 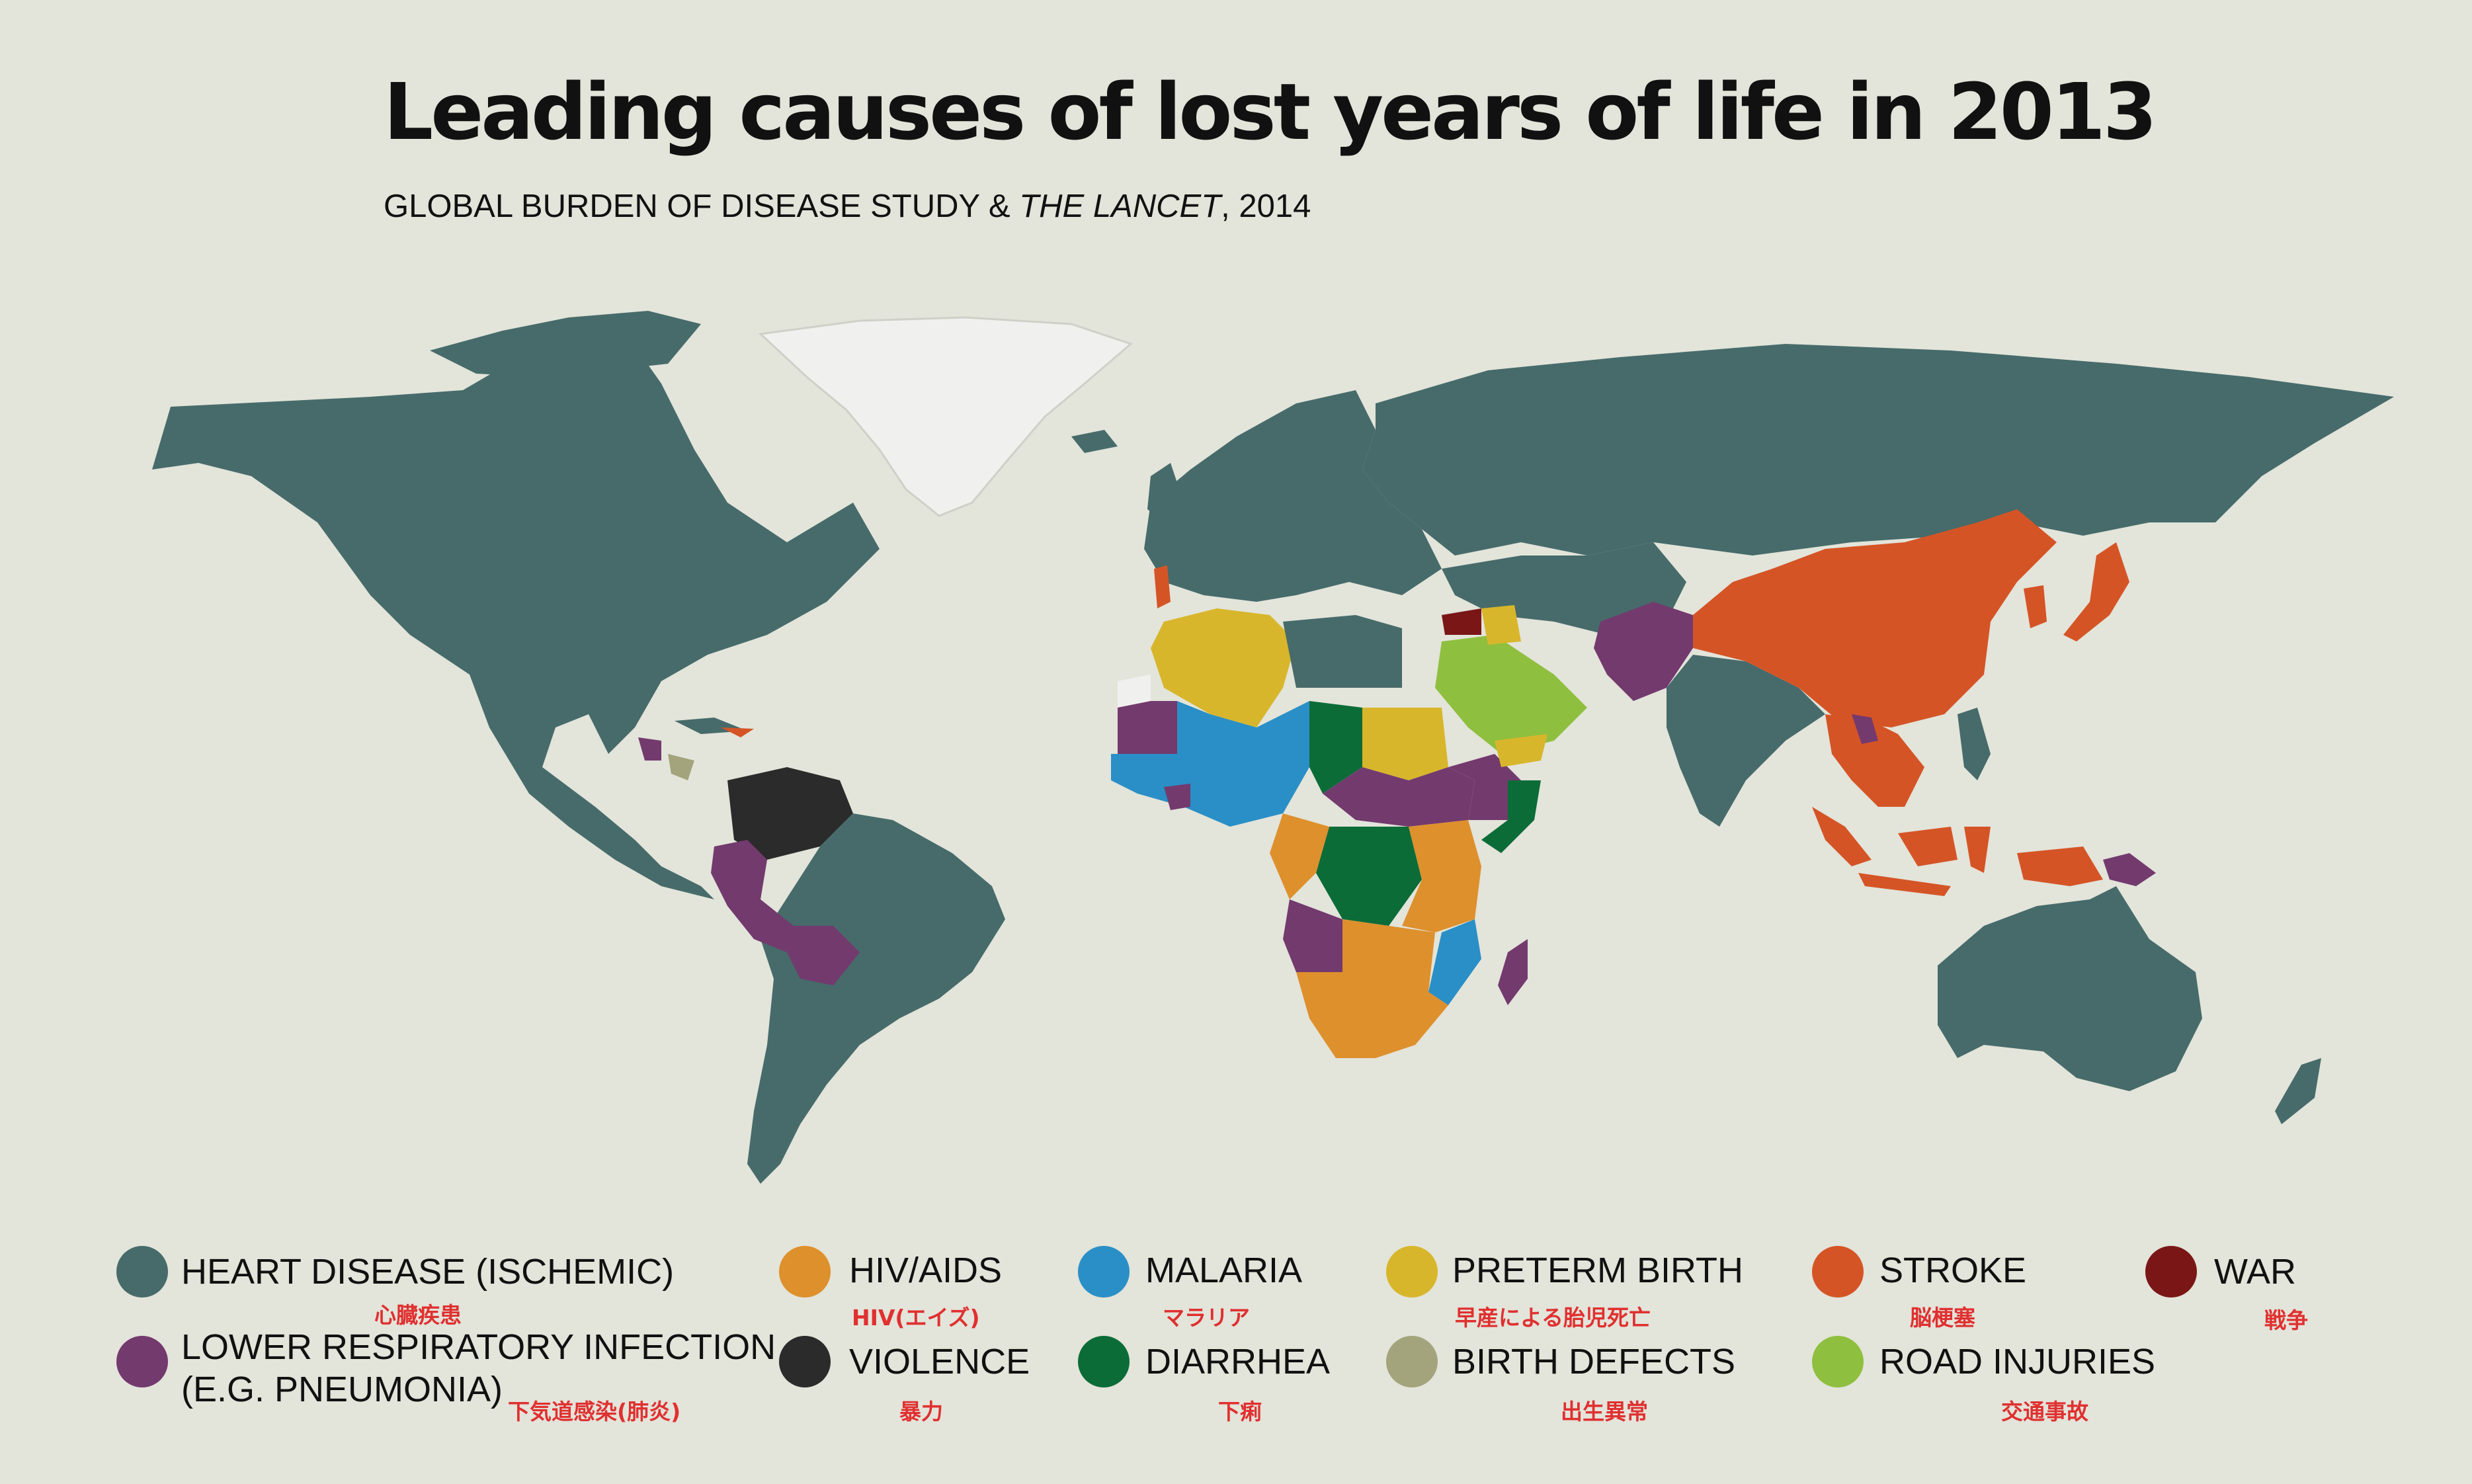 What do you see at coordinates (805, 1272) in the screenshot?
I see `legend-swatch-hiv` at bounding box center [805, 1272].